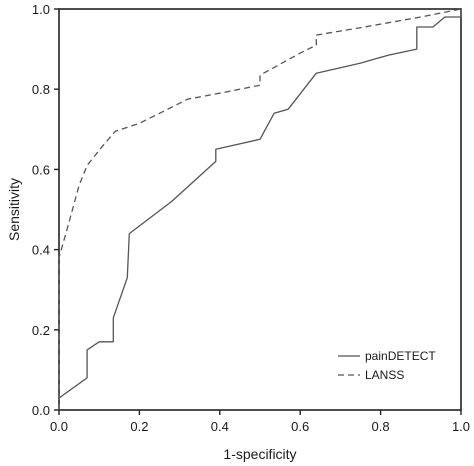 Image resolution: width=474 pixels, height=466 pixels. Describe the element at coordinates (300, 426) in the screenshot. I see `x-tick-label: 0.6` at that location.